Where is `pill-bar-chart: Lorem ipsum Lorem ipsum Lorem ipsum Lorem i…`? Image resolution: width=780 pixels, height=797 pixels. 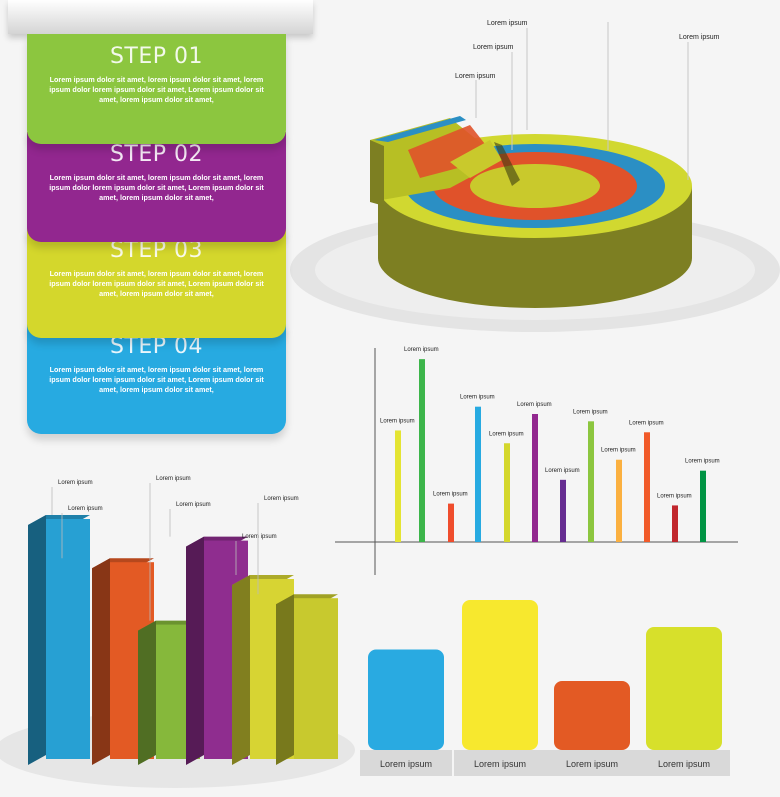
pill-bar-chart: Lorem ipsum Lorem ipsum Lorem ipsum Lorem i… is located at coordinates (545, 688).